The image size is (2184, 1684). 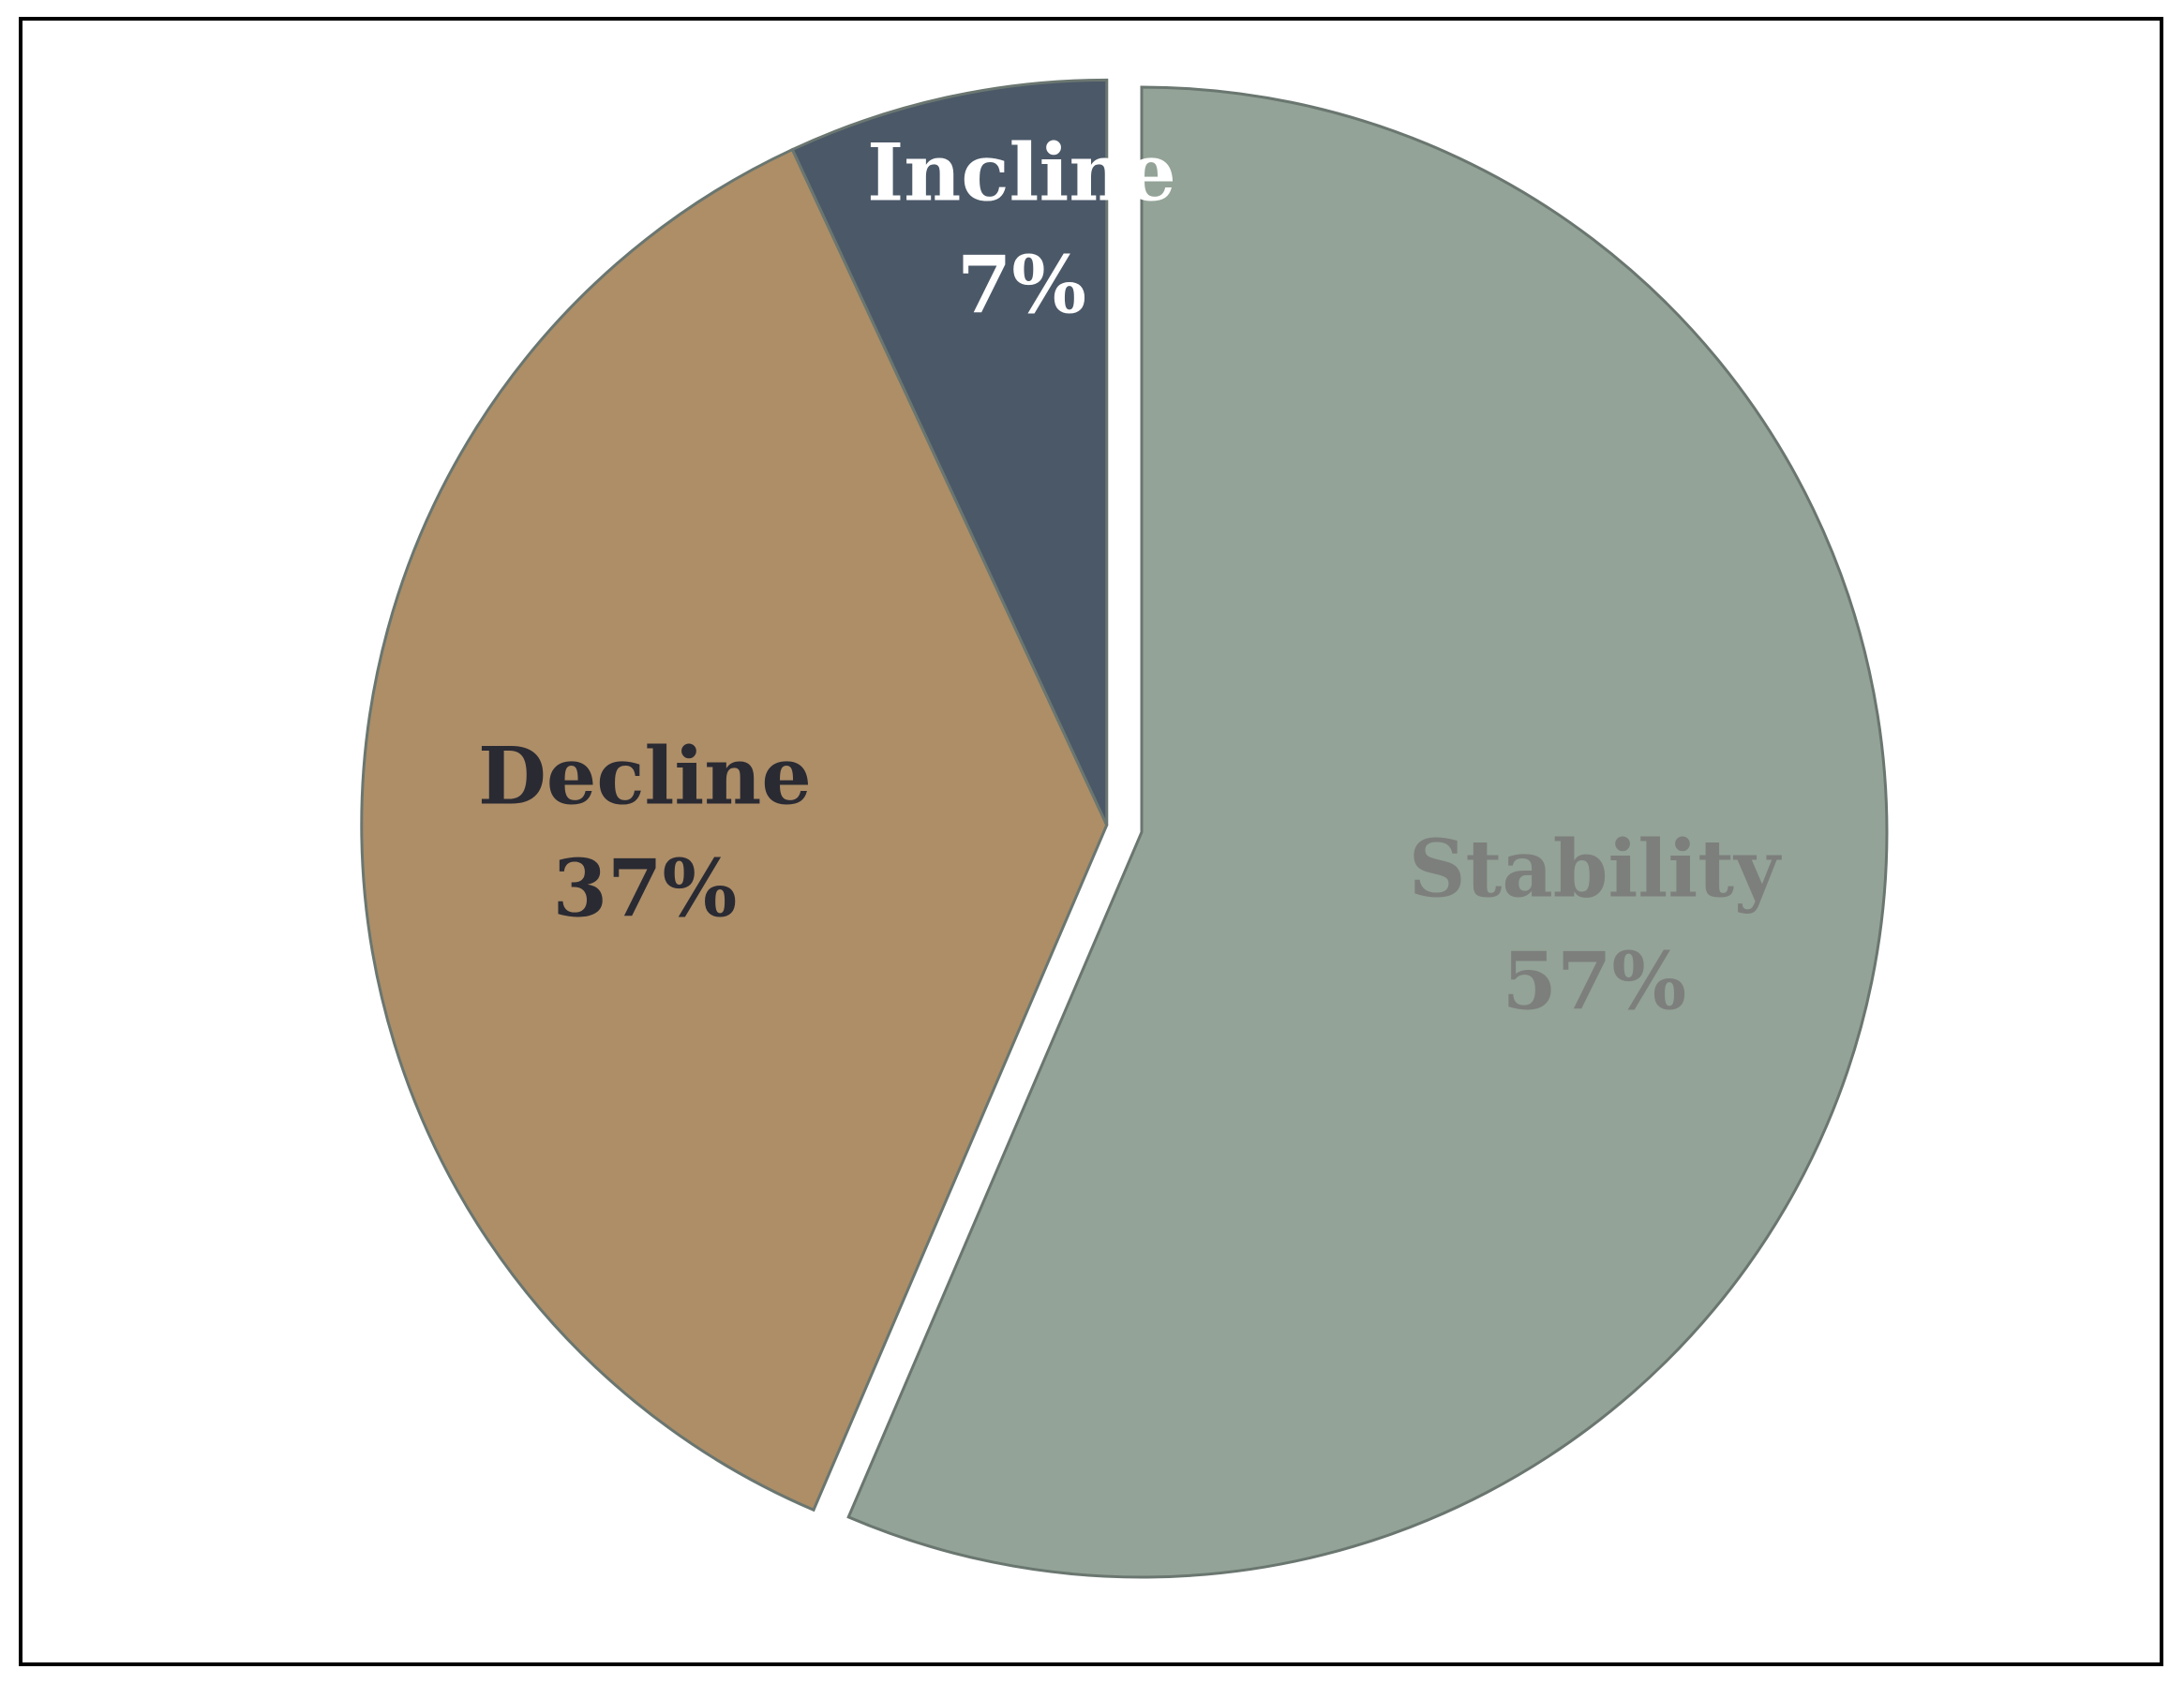 I want to click on slice-percent-stability: 57%, so click(x=1595, y=981).